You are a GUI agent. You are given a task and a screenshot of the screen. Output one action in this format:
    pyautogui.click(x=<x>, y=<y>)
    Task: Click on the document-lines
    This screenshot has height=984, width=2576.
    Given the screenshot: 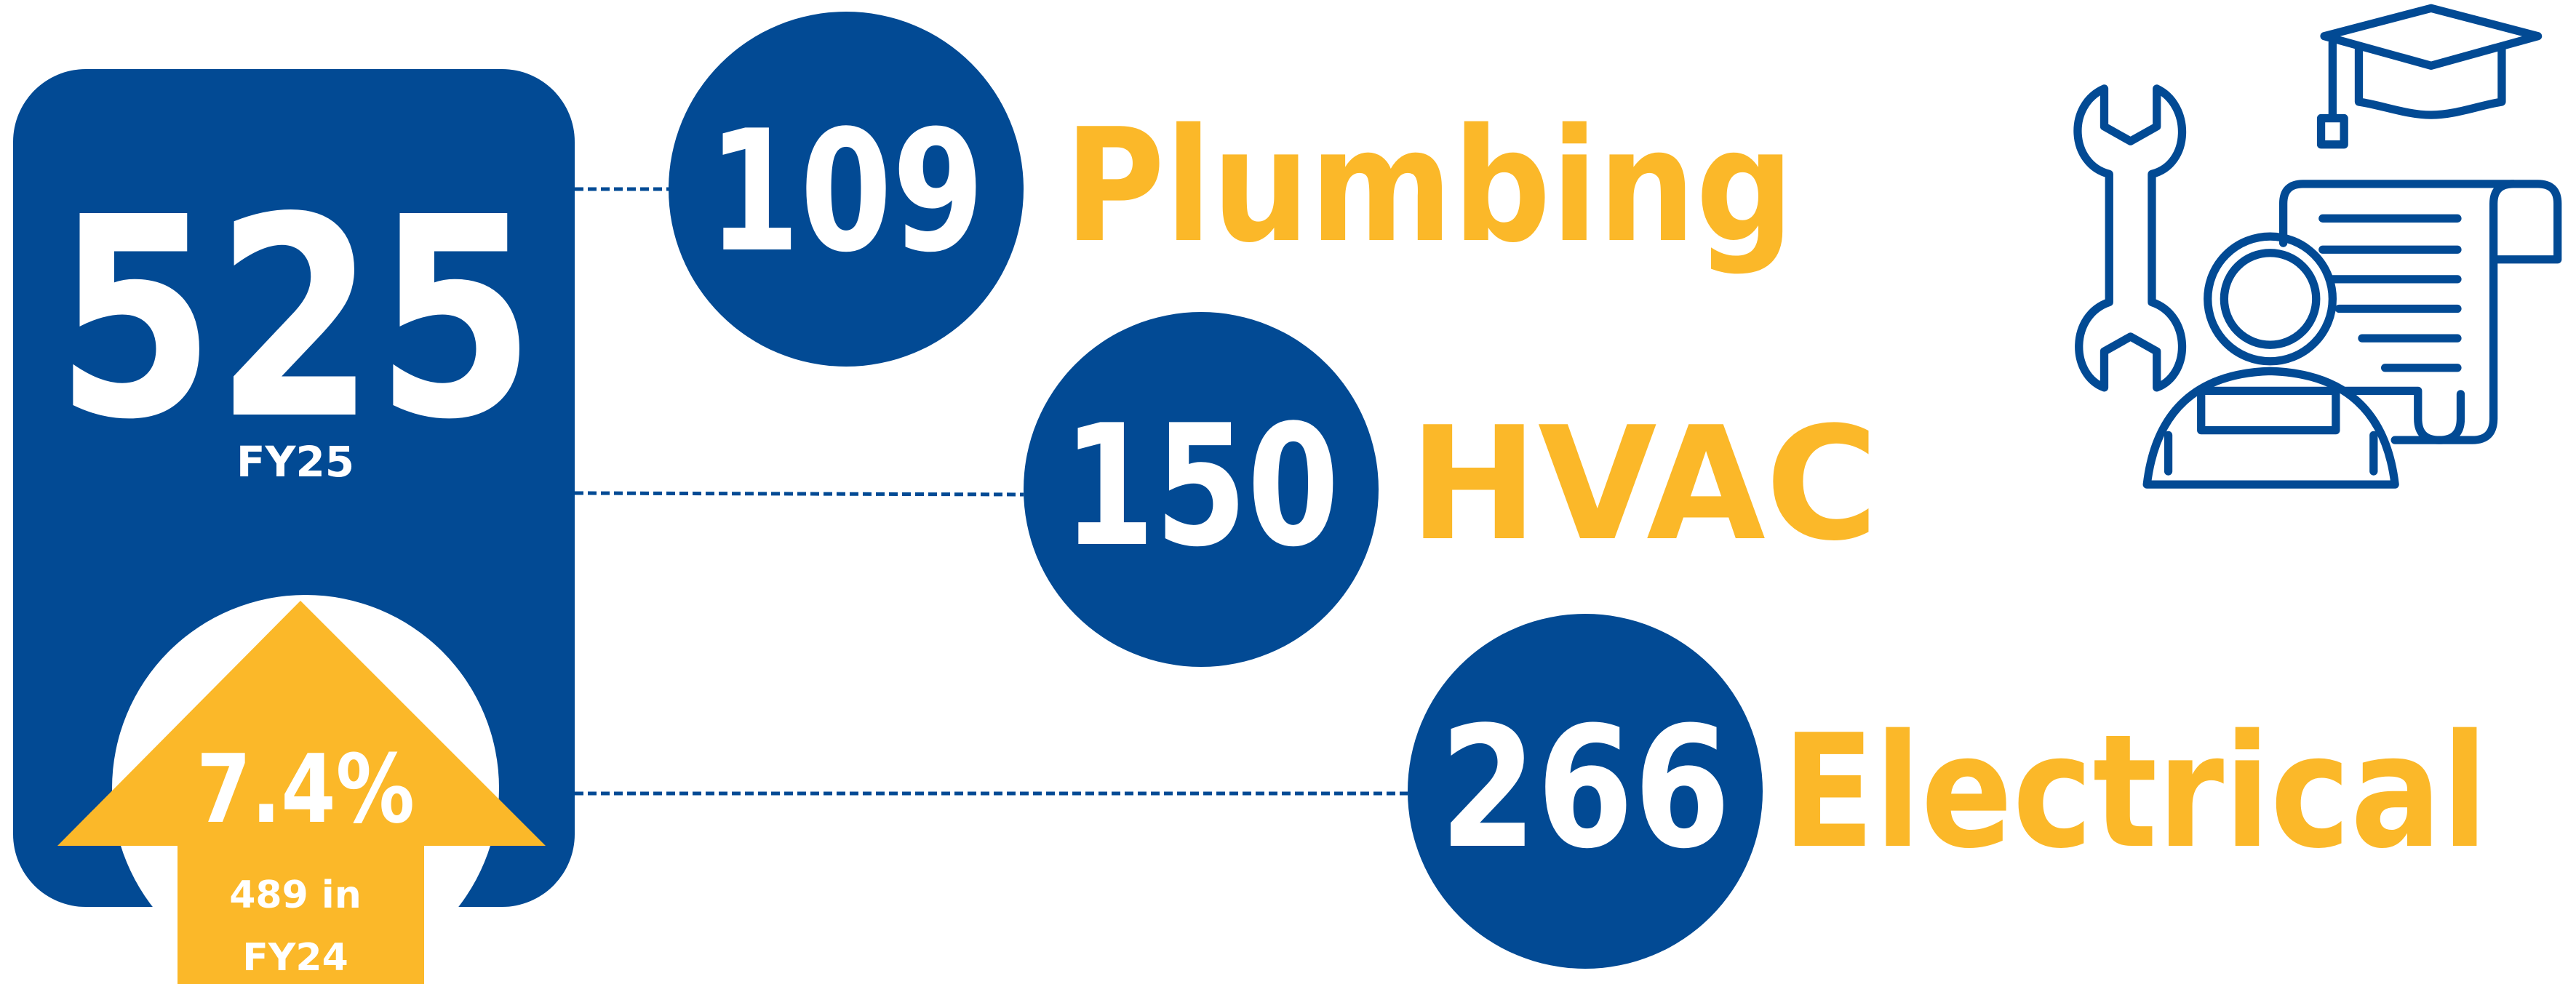 What is the action you would take?
    pyautogui.click(x=2390, y=293)
    